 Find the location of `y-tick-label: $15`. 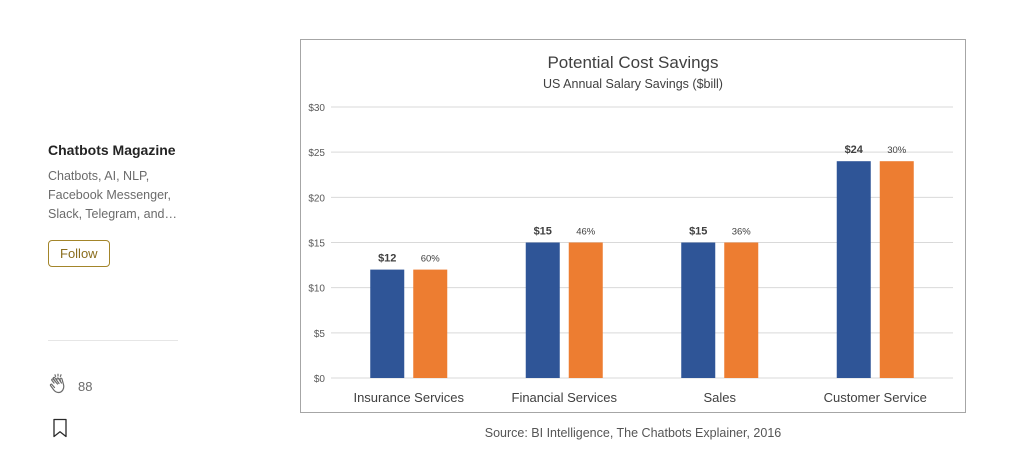

y-tick-label: $15 is located at coordinates (316, 244).